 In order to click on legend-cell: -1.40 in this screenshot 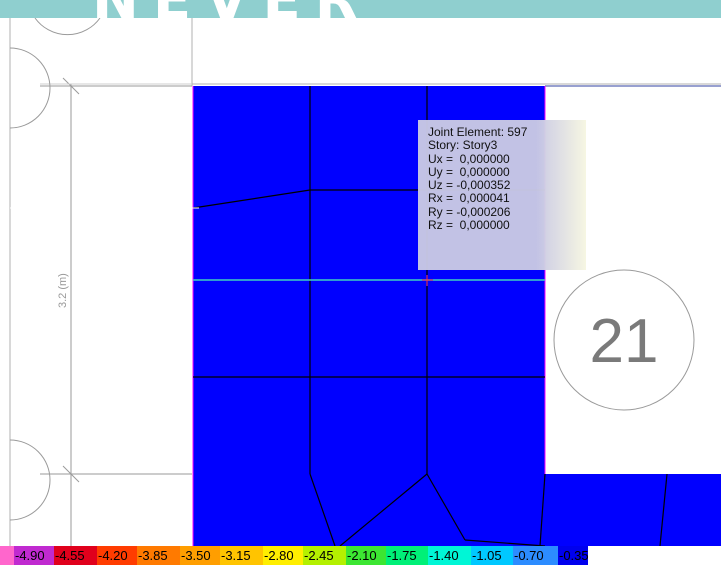, I will do `click(449, 555)`.